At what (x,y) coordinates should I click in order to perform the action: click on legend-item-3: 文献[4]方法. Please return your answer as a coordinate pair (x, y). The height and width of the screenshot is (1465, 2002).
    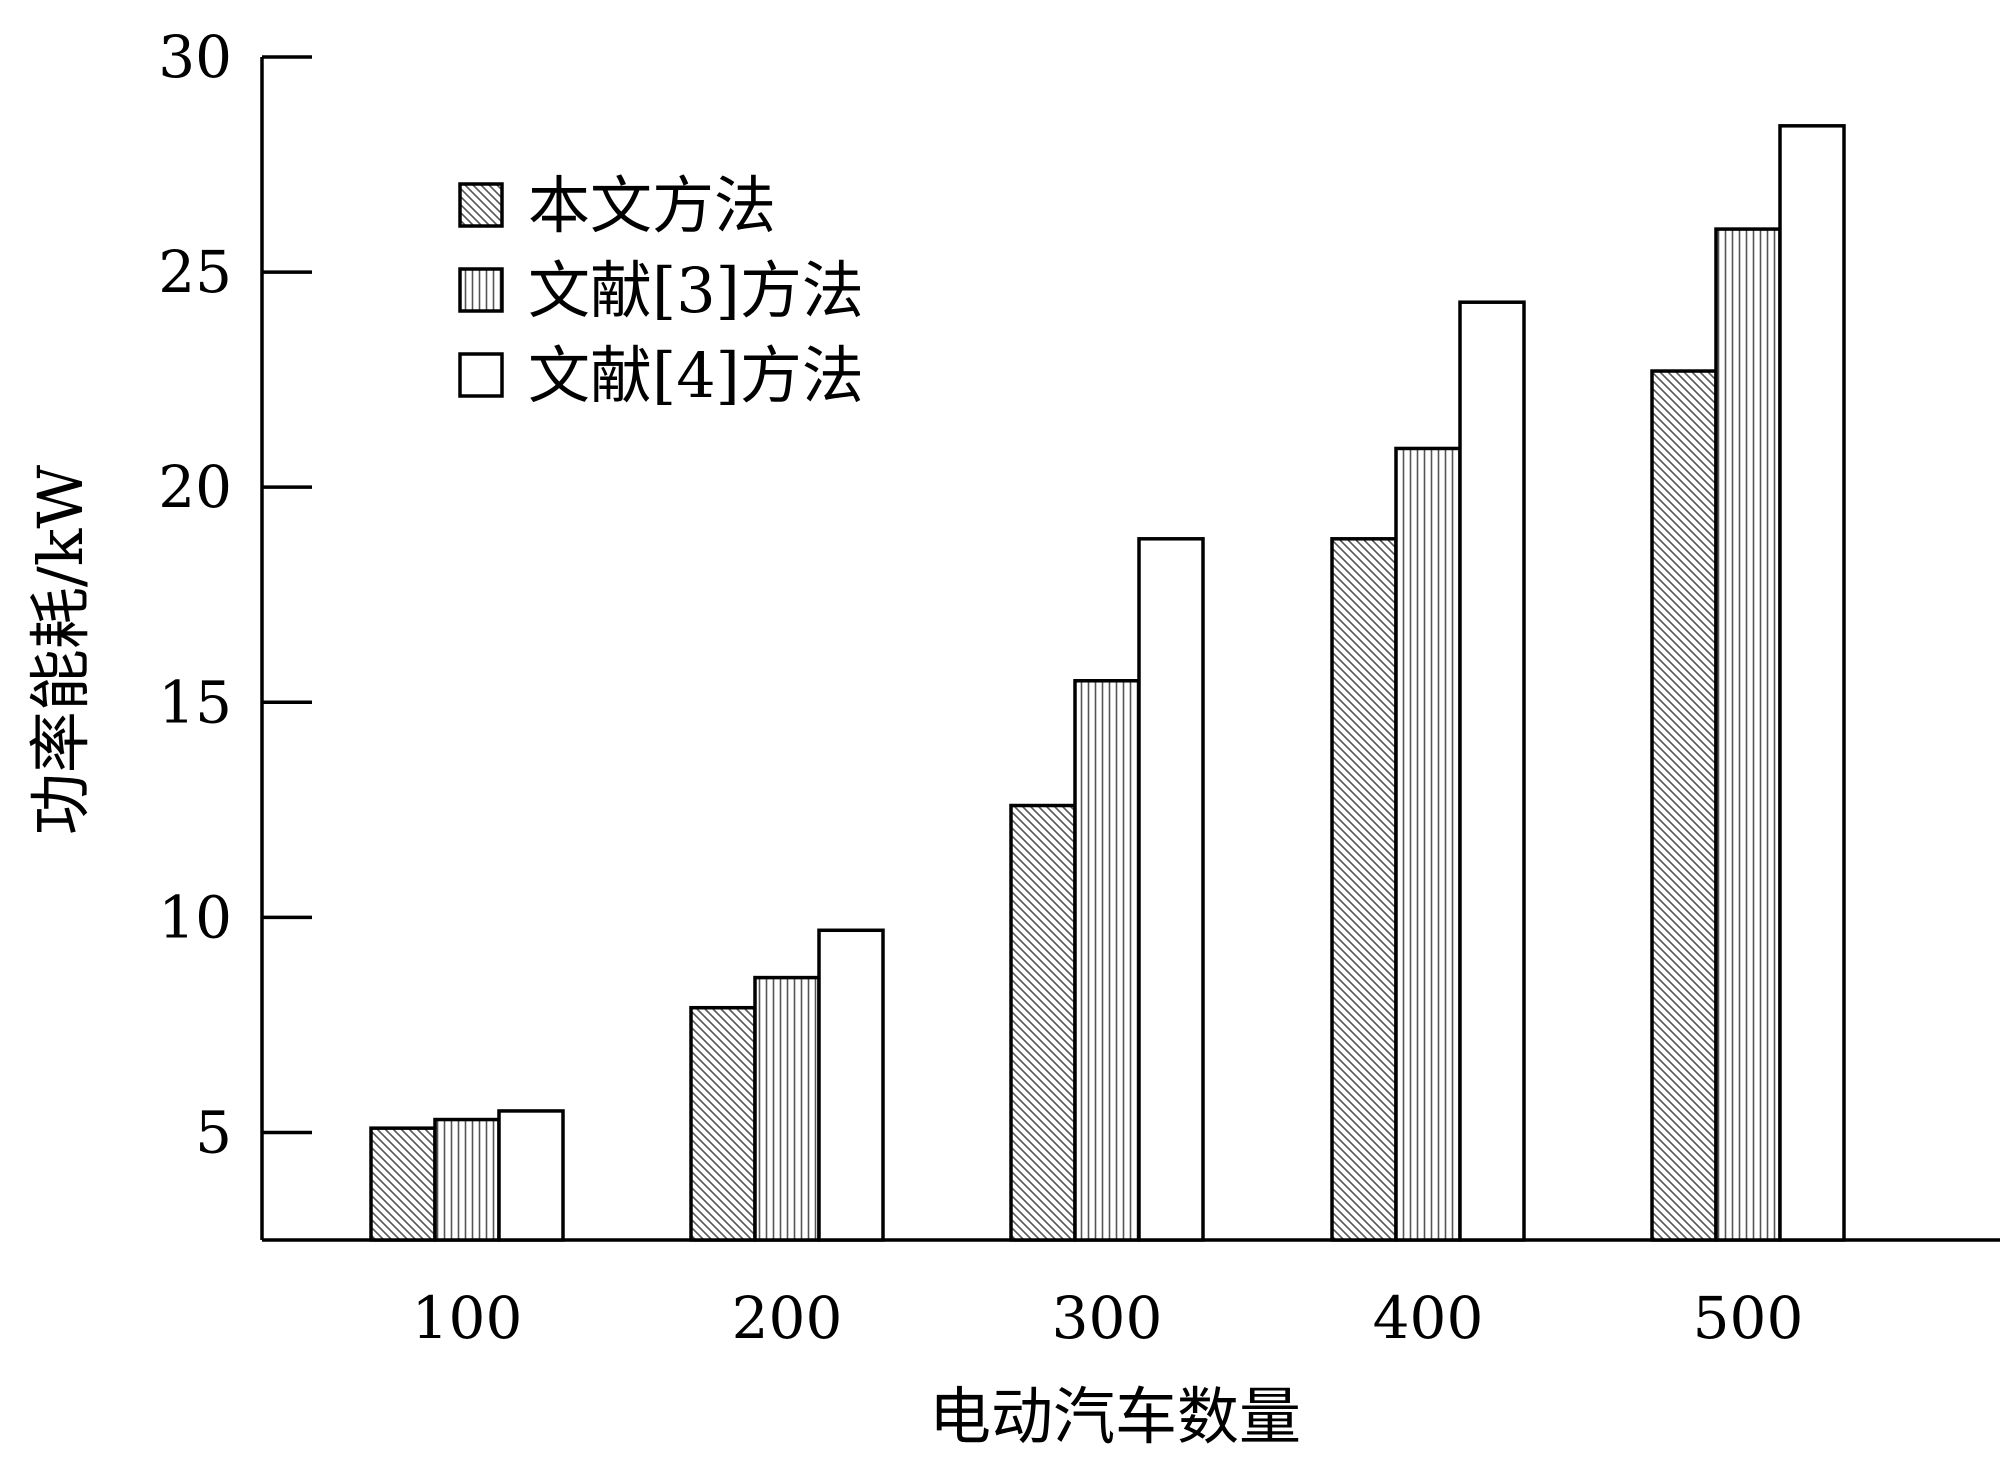
    Looking at the image, I should click on (661, 375).